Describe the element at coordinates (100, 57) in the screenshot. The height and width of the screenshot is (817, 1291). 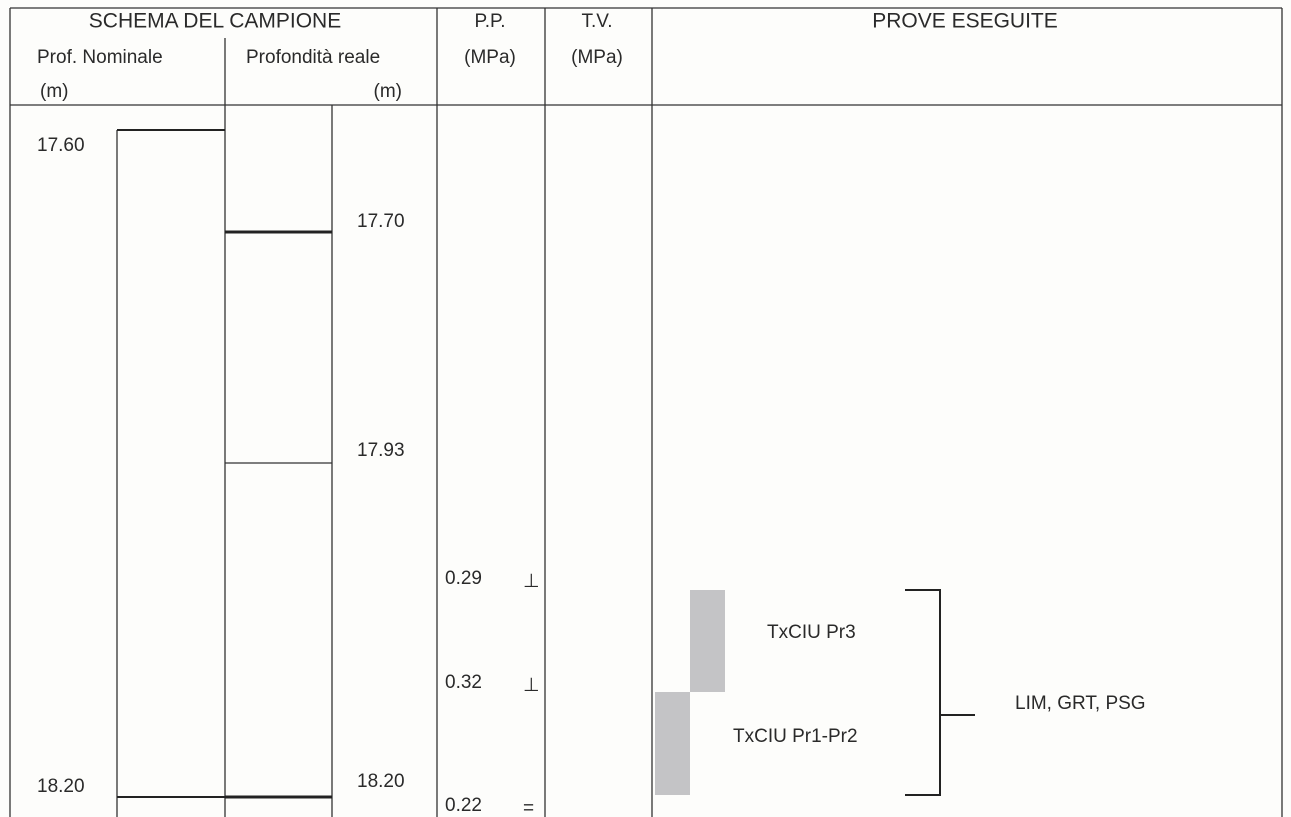
I see `header-label: Prof. Nominale` at that location.